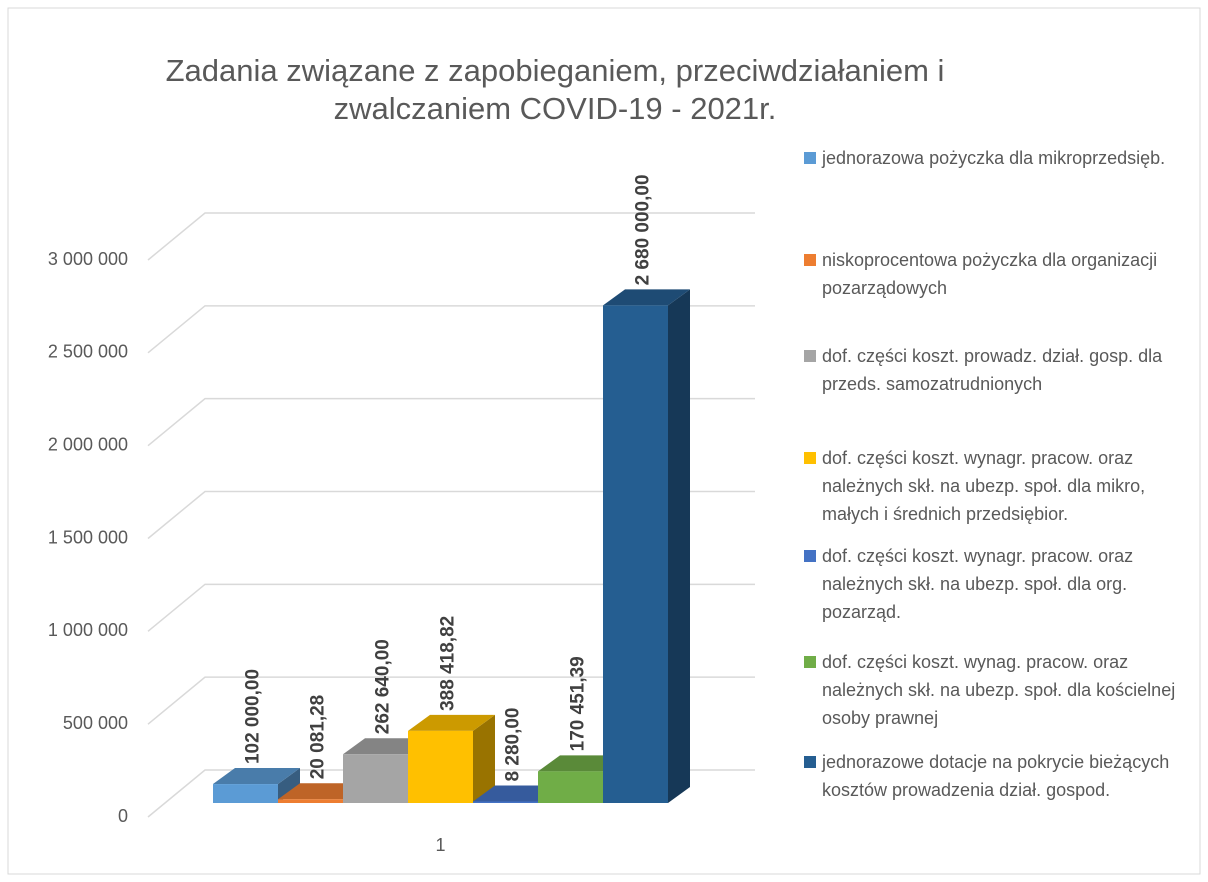  I want to click on y-tick-label: 1 500 000, so click(88, 537).